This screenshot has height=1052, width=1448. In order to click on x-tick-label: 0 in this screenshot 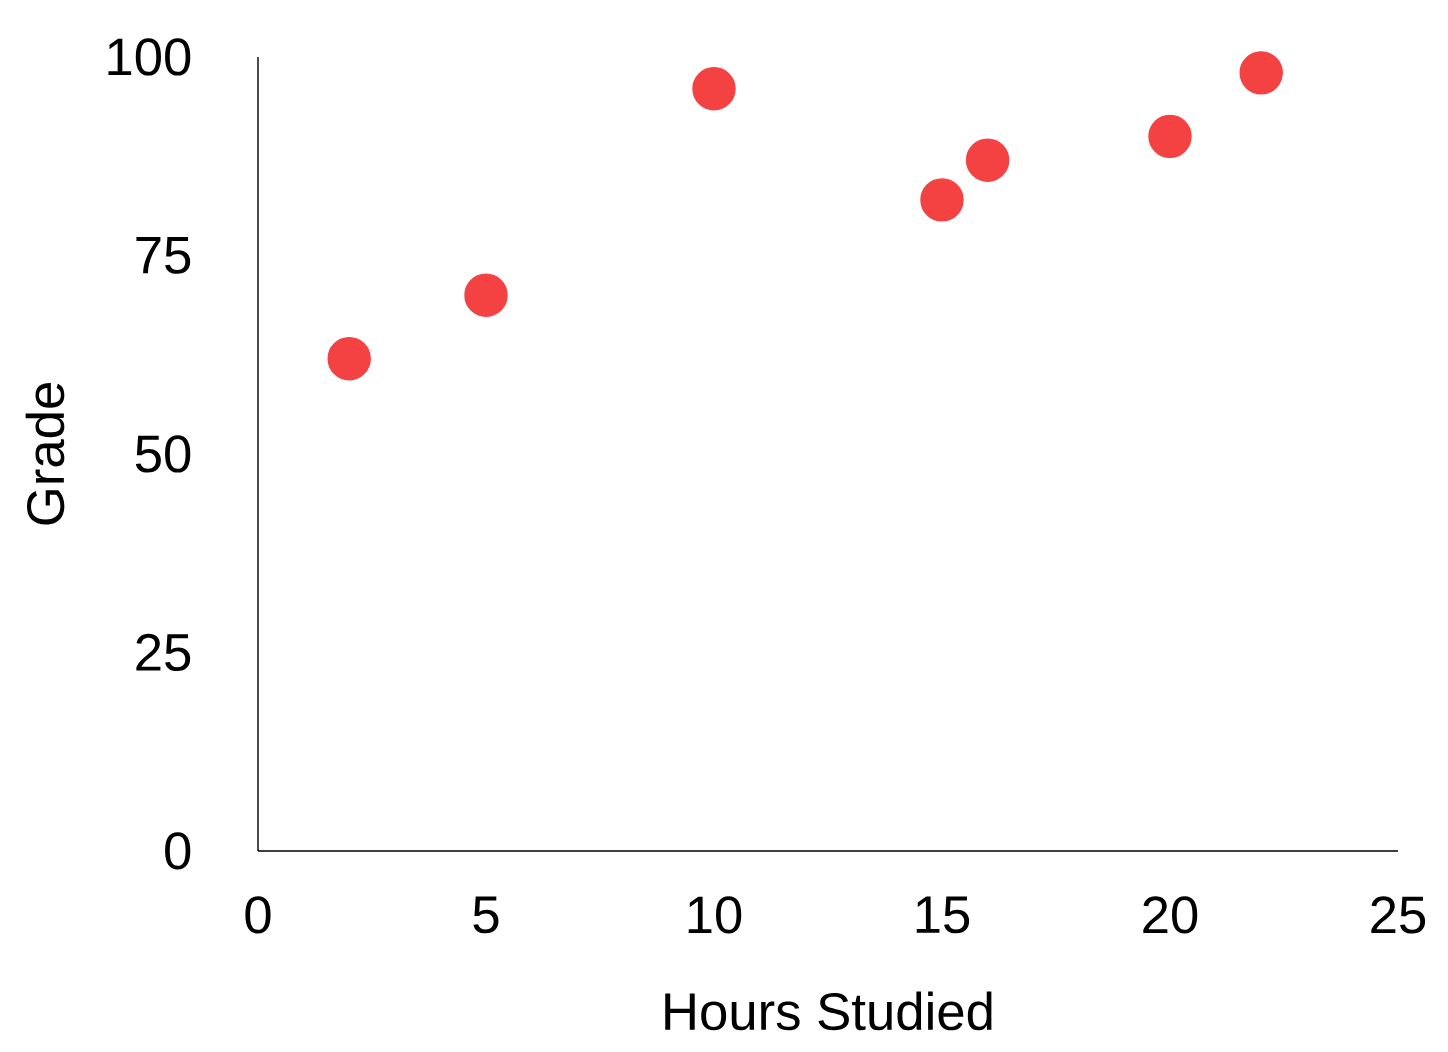, I will do `click(258, 915)`.